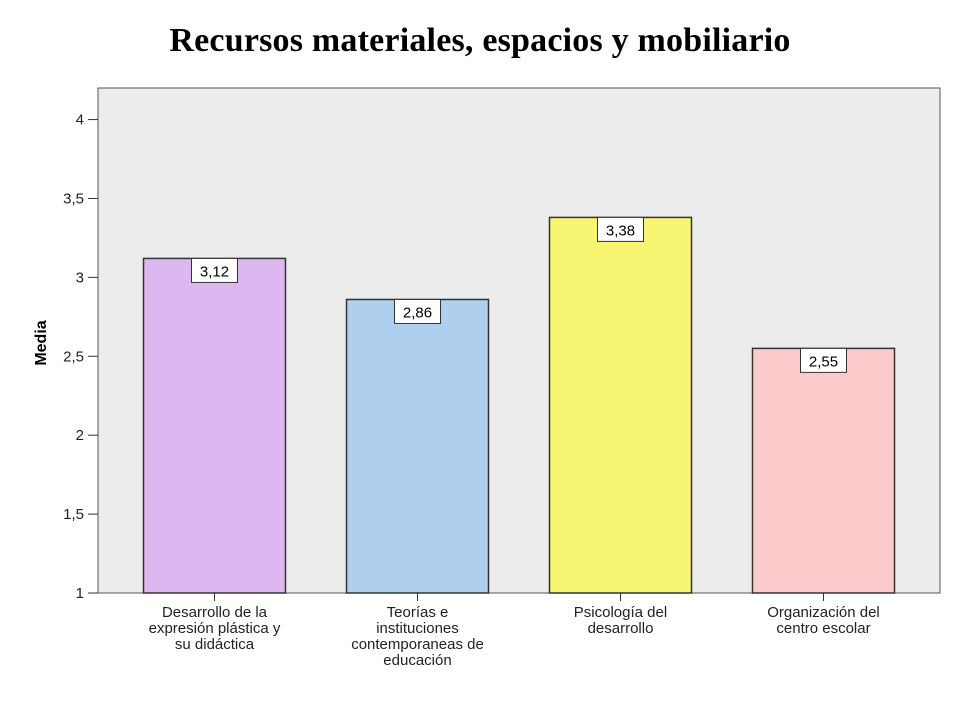  What do you see at coordinates (620, 612) in the screenshot?
I see `category-label: Psicología del` at bounding box center [620, 612].